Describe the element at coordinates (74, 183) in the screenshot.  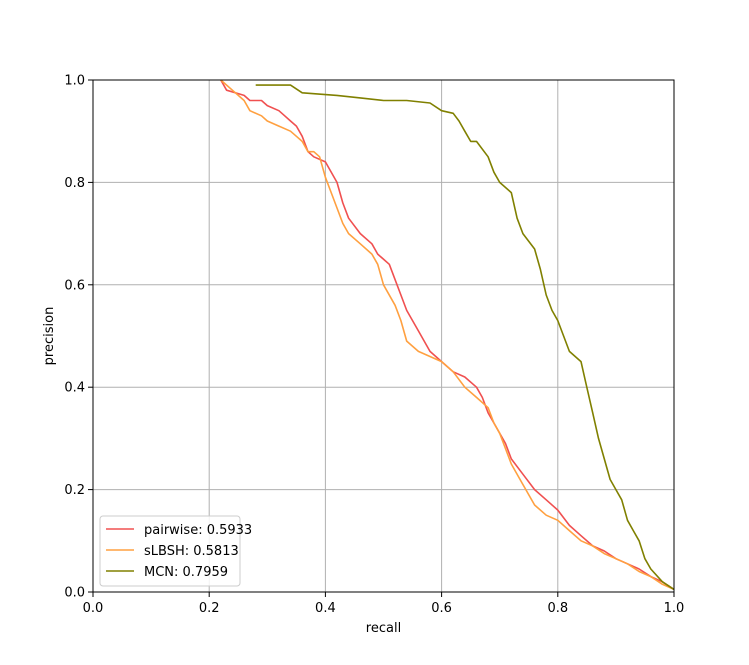
I see `y-tick-label-4: 0.8` at that location.